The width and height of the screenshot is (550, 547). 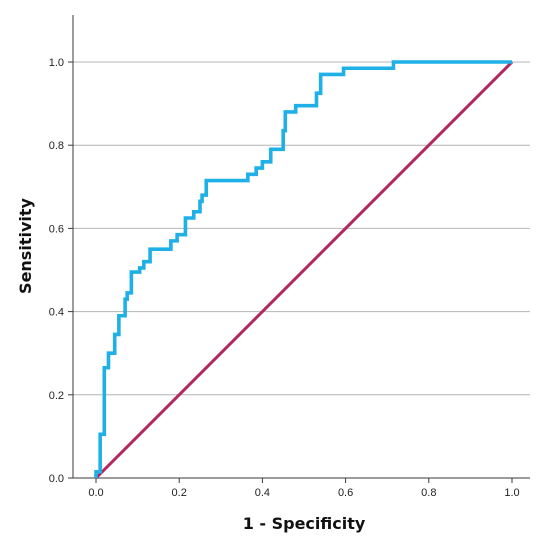 What do you see at coordinates (56, 396) in the screenshot?
I see `y-tick-label: 0.2` at bounding box center [56, 396].